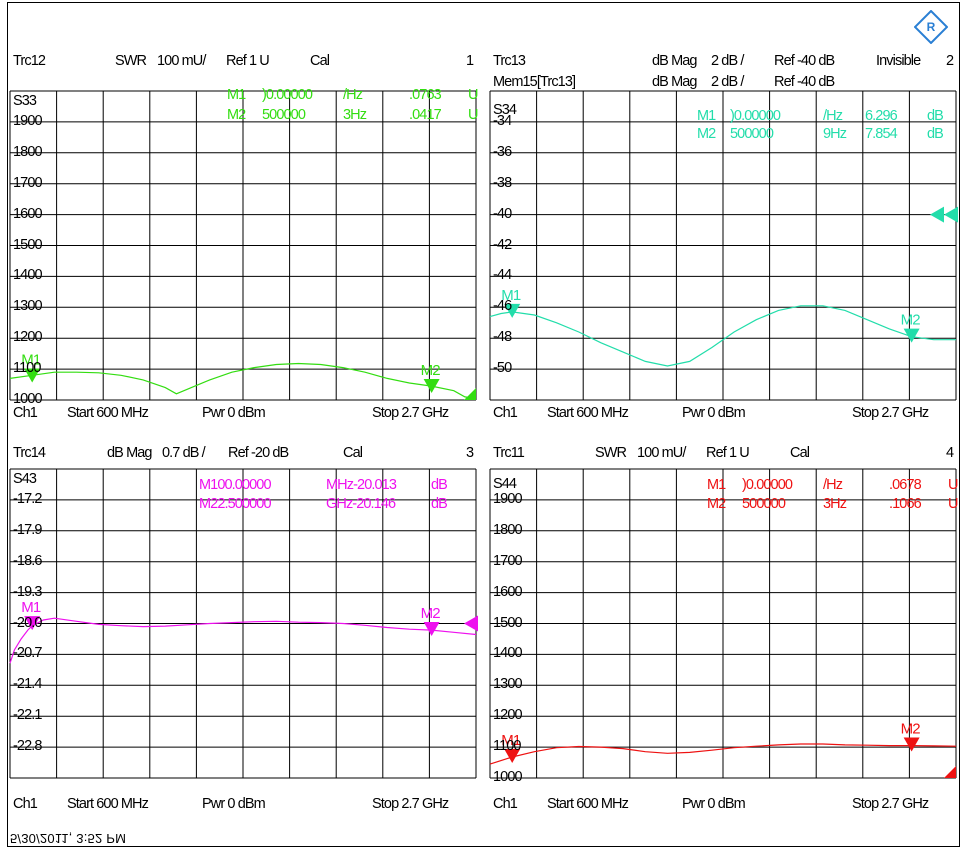 This screenshot has height=852, width=964. What do you see at coordinates (425, 95) in the screenshot?
I see `marker-readout-value: .0763` at bounding box center [425, 95].